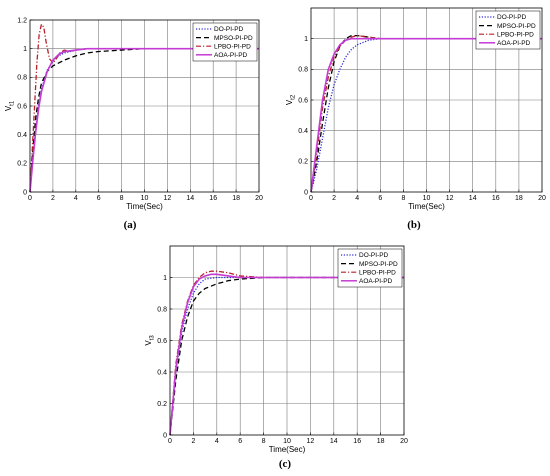 The width and height of the screenshot is (550, 476). What do you see at coordinates (285, 464) in the screenshot?
I see `panel-caption: (c)` at bounding box center [285, 464].